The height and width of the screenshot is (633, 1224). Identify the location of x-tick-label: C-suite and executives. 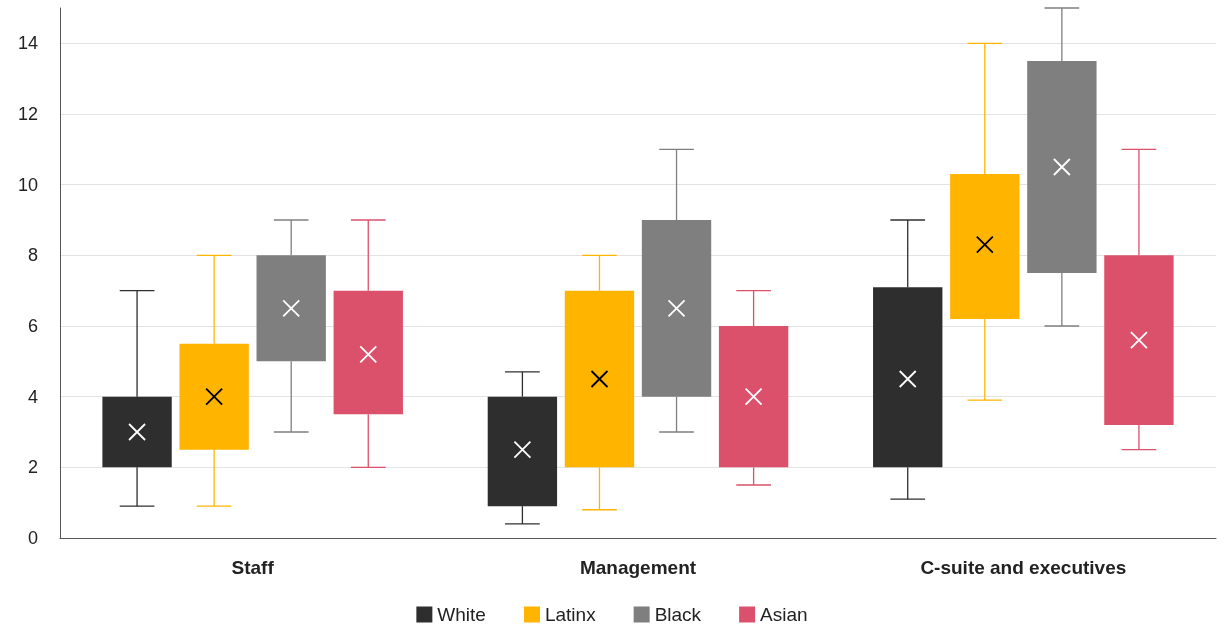
(1023, 567).